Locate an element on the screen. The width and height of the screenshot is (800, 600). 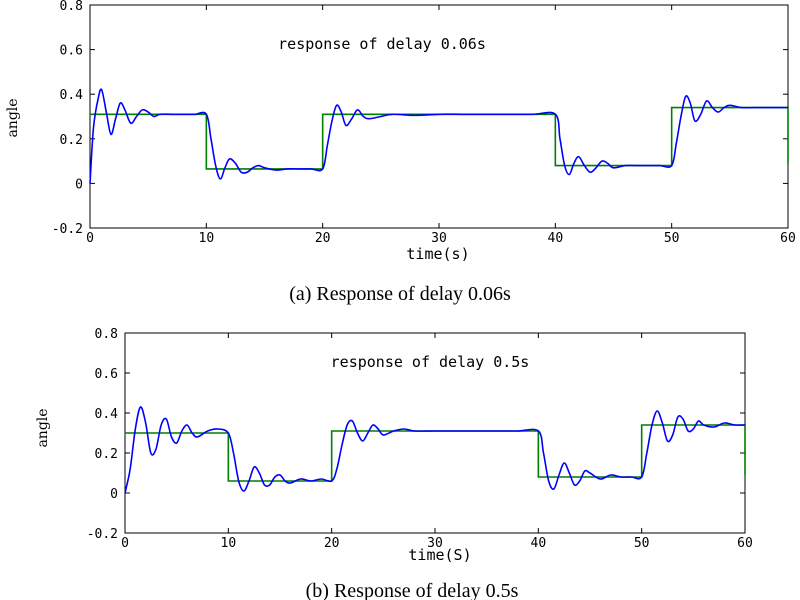
y-tick-label-a-3: 0.4 is located at coordinates (72, 95).